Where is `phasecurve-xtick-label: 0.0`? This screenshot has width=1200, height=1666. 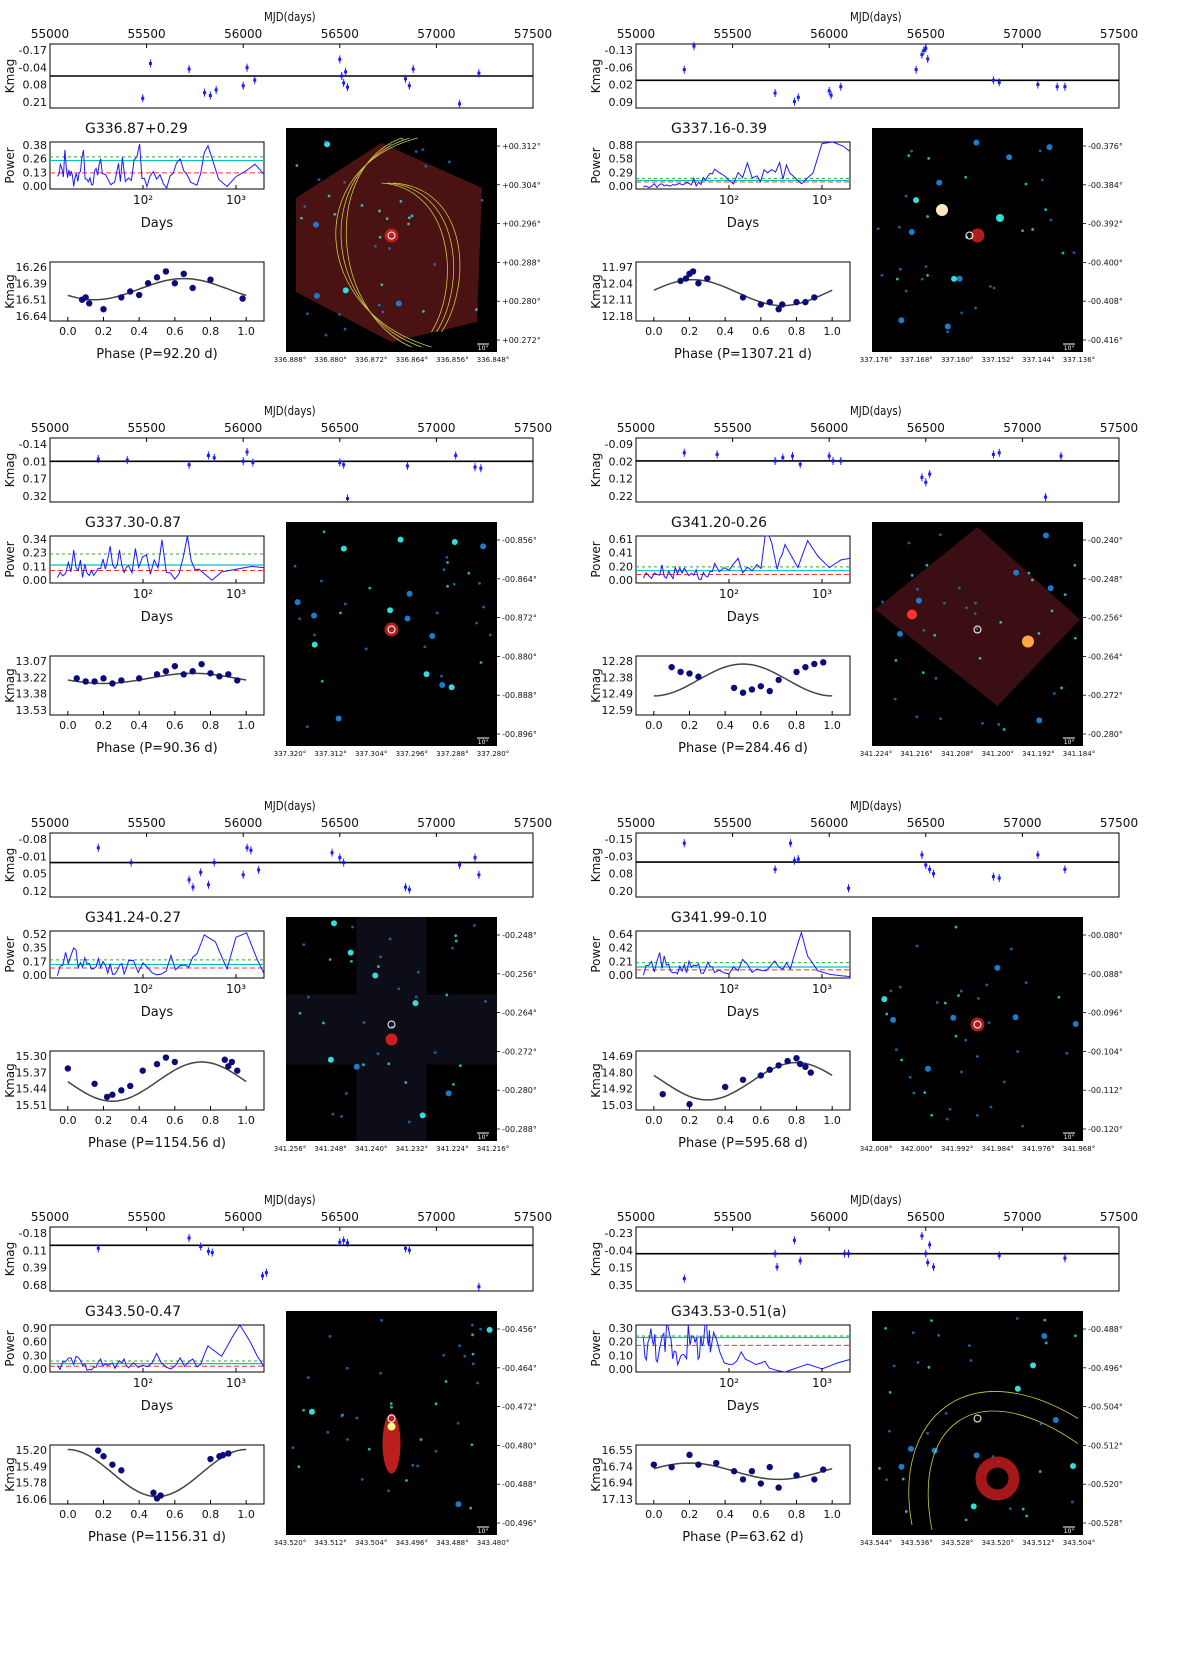 phasecurve-xtick-label: 0.0 is located at coordinates (68, 331).